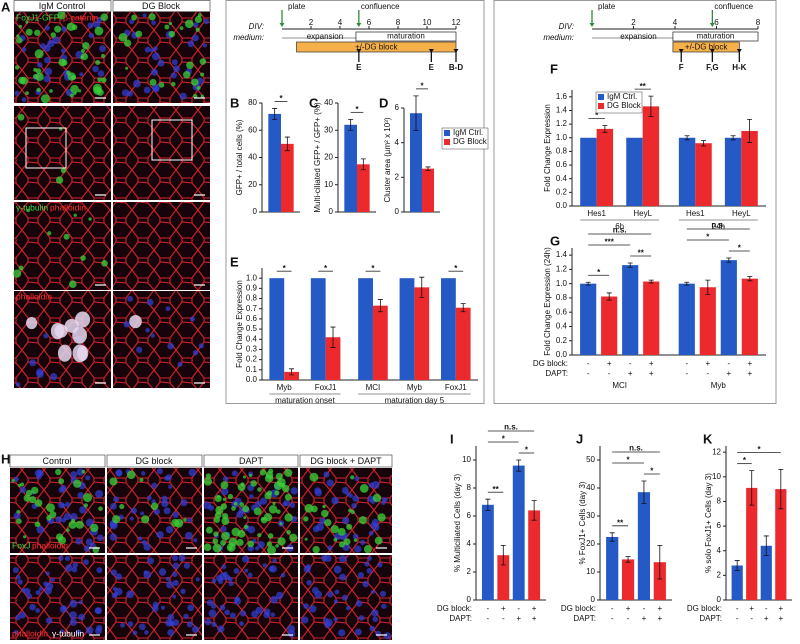 The width and height of the screenshot is (800, 644). I want to click on y-tick-label: 0.0, so click(562, 205).